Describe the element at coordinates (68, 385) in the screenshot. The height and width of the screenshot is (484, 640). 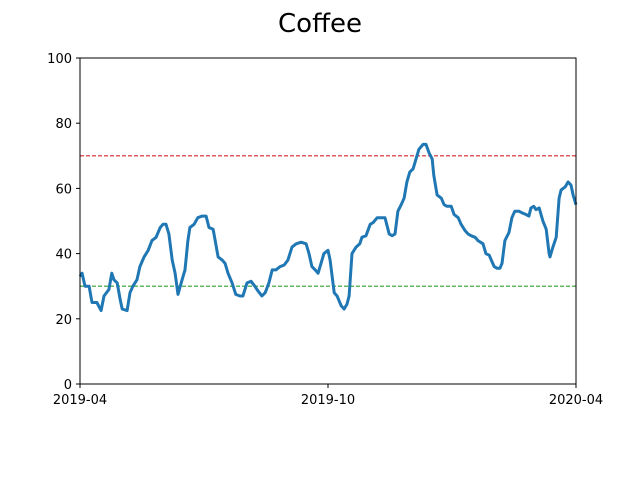
I see `y-tick-label: 0` at that location.